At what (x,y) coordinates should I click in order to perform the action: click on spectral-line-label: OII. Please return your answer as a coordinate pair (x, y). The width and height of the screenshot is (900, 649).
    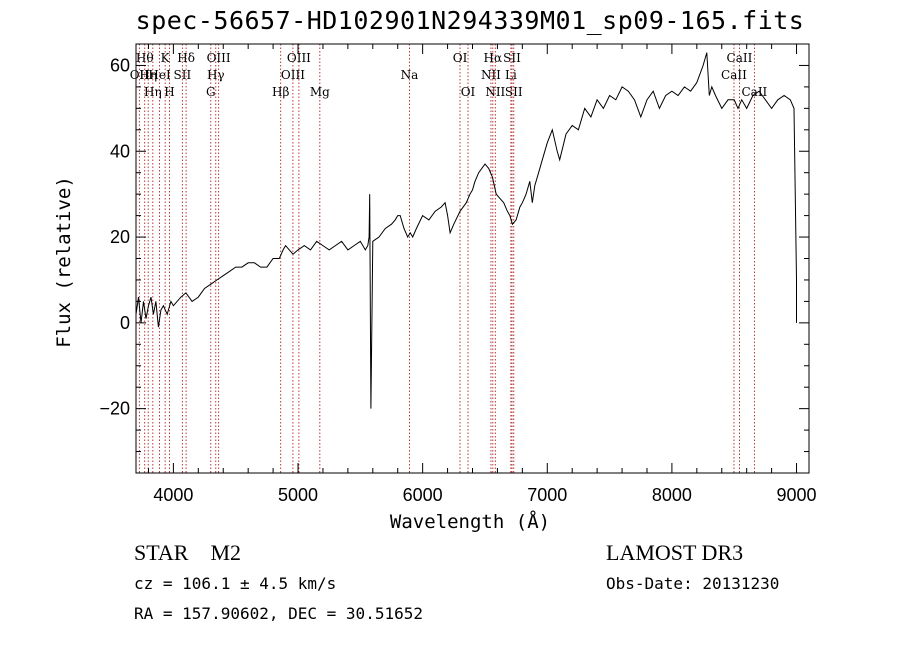
    Looking at the image, I should click on (140, 75).